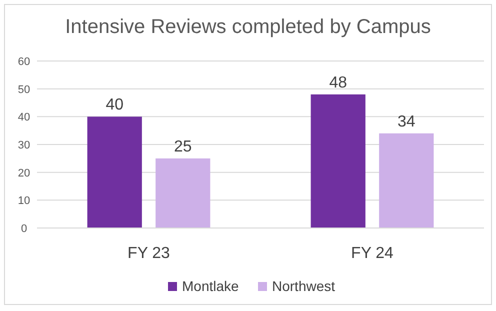 The width and height of the screenshot is (496, 311). Describe the element at coordinates (149, 253) in the screenshot. I see `x-tick-label: FY 23` at that location.